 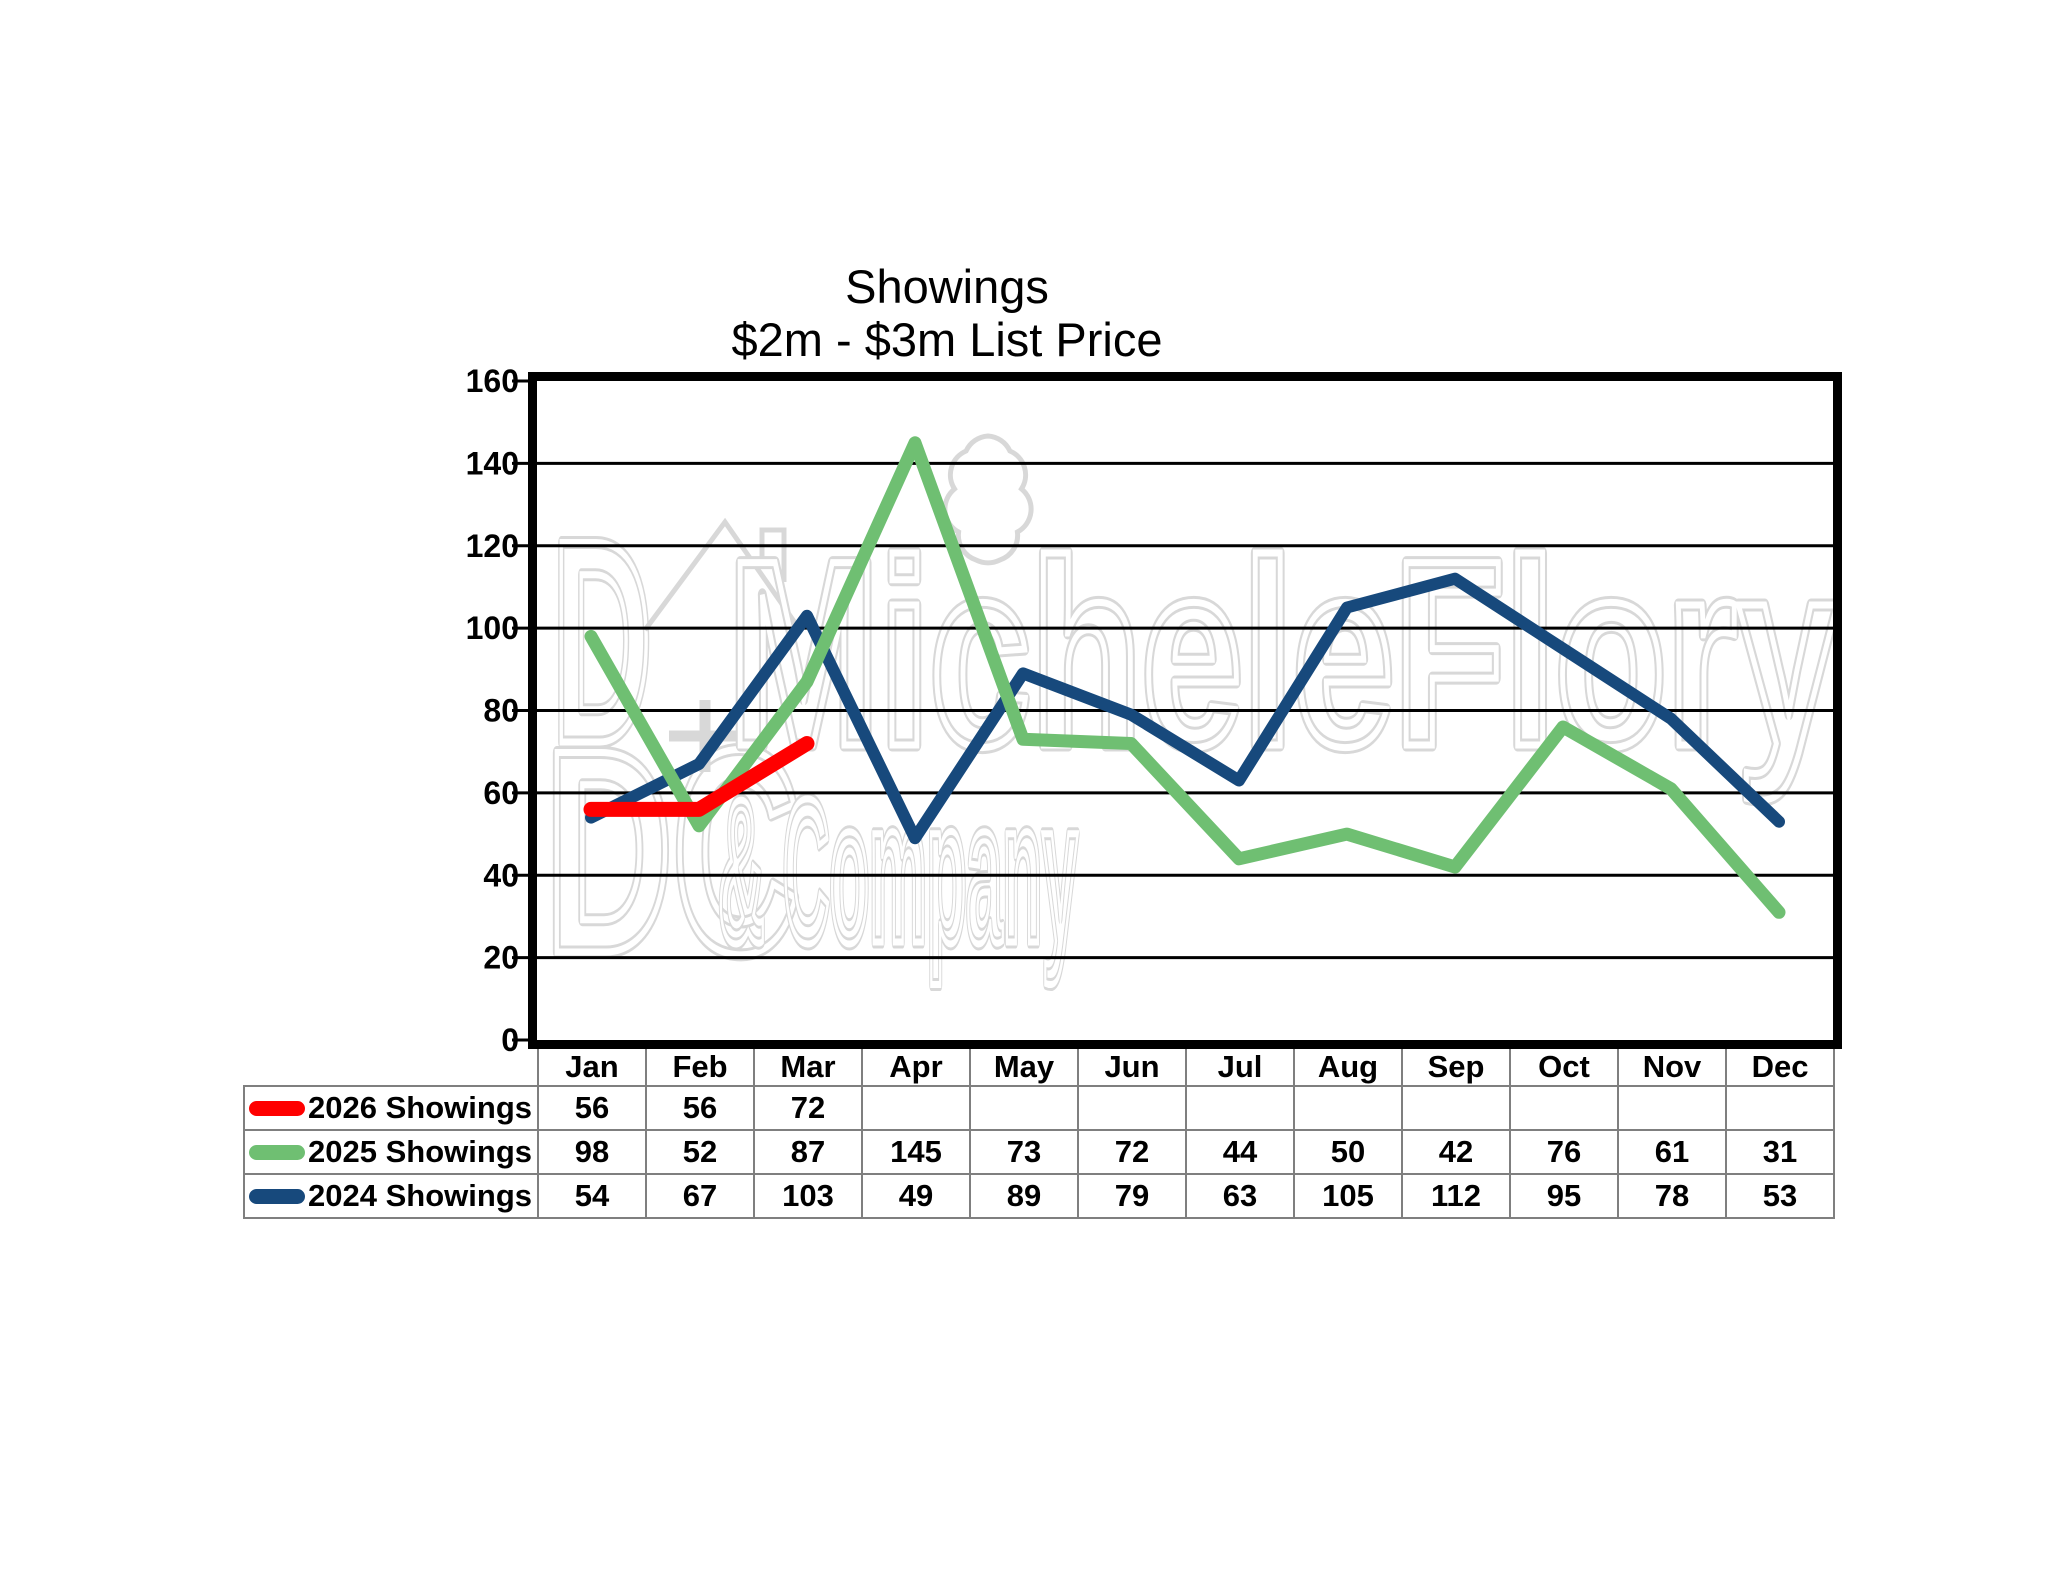 What do you see at coordinates (420, 1107) in the screenshot?
I see `legend-label: 2026 Showings` at bounding box center [420, 1107].